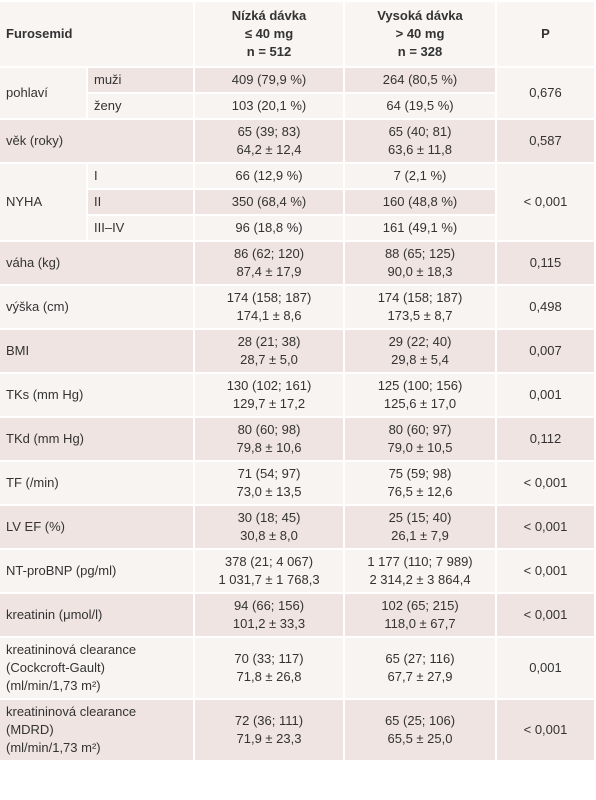 This screenshot has height=800, width=596. What do you see at coordinates (269, 271) in the screenshot?
I see `value-line: 87,4 ± 17,9` at bounding box center [269, 271].